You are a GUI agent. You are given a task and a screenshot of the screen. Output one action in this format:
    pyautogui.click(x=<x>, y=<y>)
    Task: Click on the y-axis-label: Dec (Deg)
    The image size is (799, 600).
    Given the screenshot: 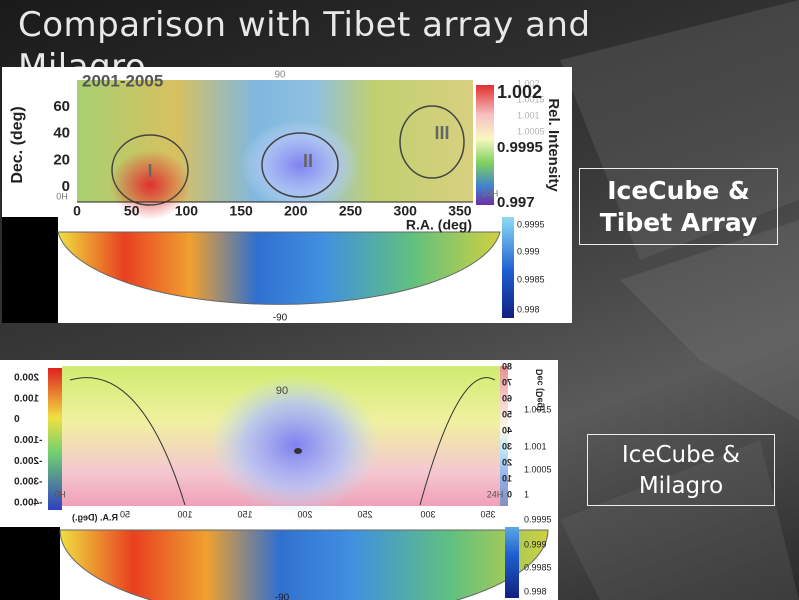 What is the action you would take?
    pyautogui.click(x=539, y=390)
    